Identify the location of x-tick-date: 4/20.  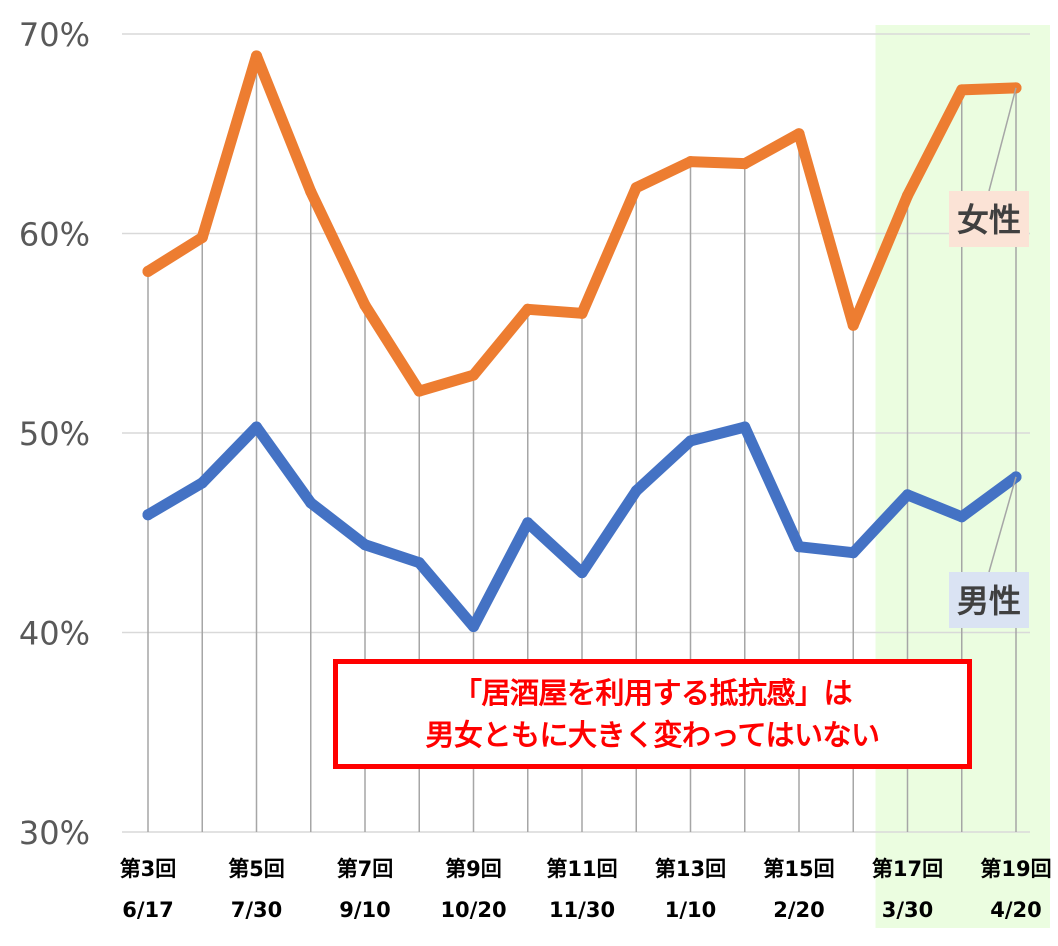
(1016, 910).